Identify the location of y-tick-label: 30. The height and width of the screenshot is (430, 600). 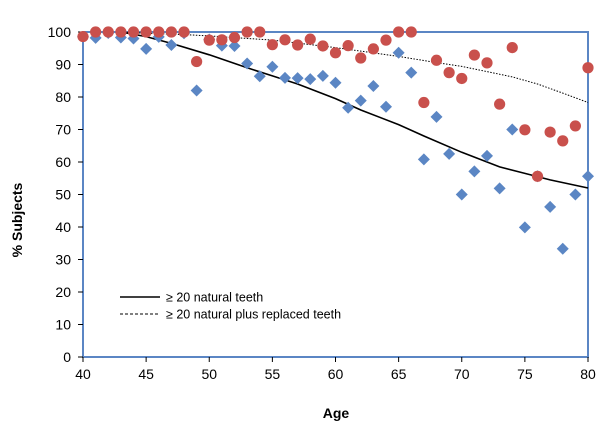
(63, 260).